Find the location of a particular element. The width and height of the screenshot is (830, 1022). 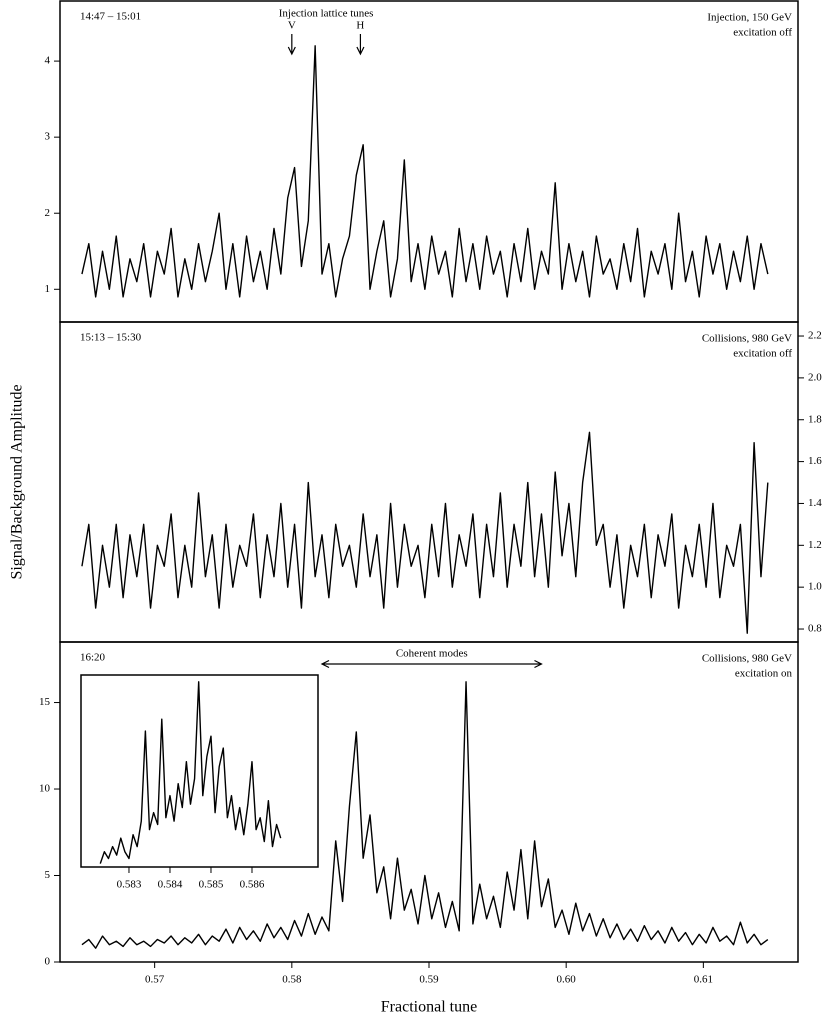

y-tick-label: 2.0 is located at coordinates (815, 377).